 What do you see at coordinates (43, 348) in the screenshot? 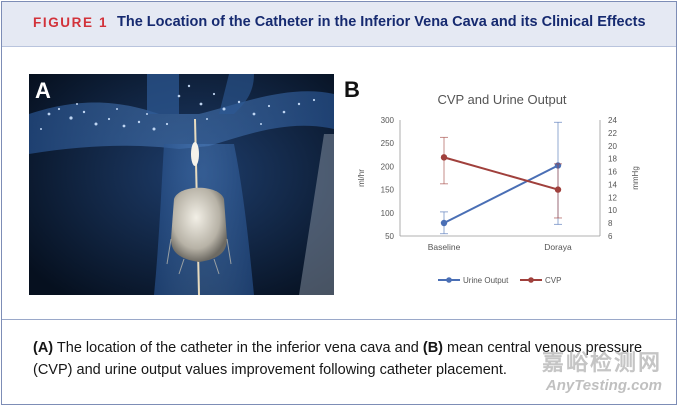
I see `caption-label-a: (A)` at bounding box center [43, 348].